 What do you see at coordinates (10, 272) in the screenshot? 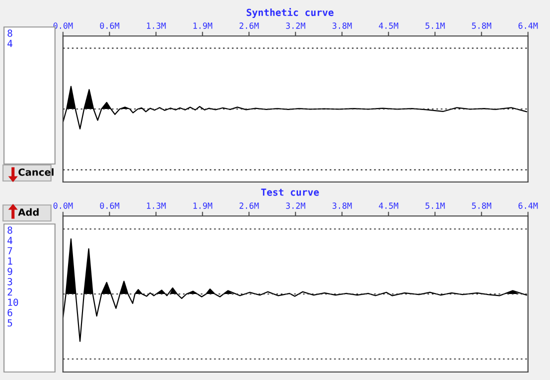
I see `text: 9` at bounding box center [10, 272].